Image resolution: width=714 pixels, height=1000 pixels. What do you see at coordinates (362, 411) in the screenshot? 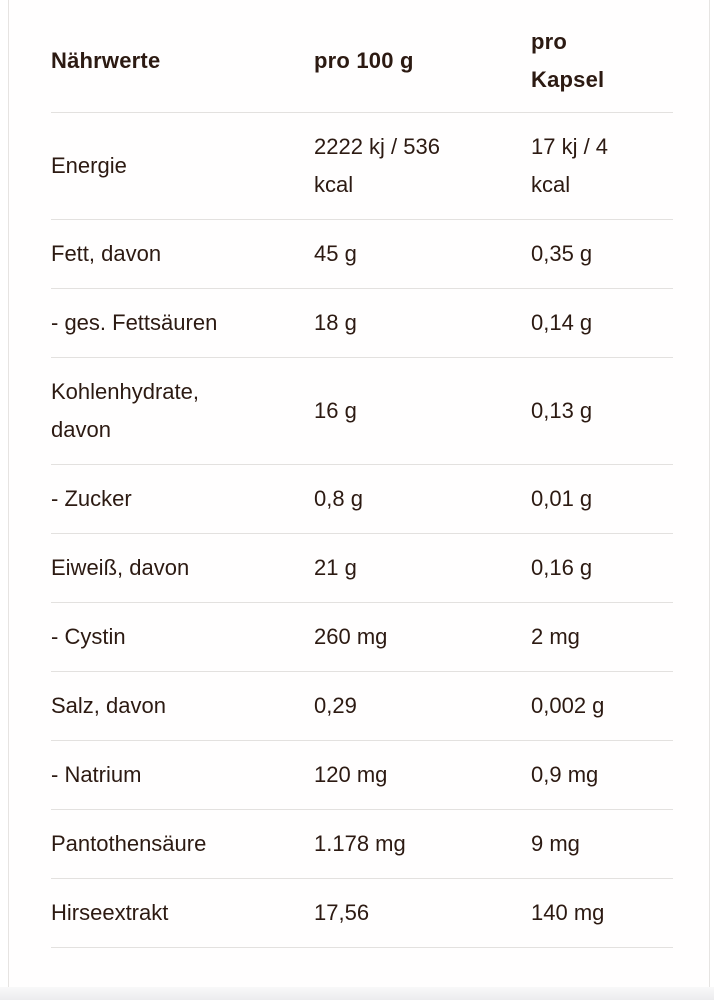
I see `table-row: Kohlenhydrate, davon 16 g 0,13 g` at bounding box center [362, 411].